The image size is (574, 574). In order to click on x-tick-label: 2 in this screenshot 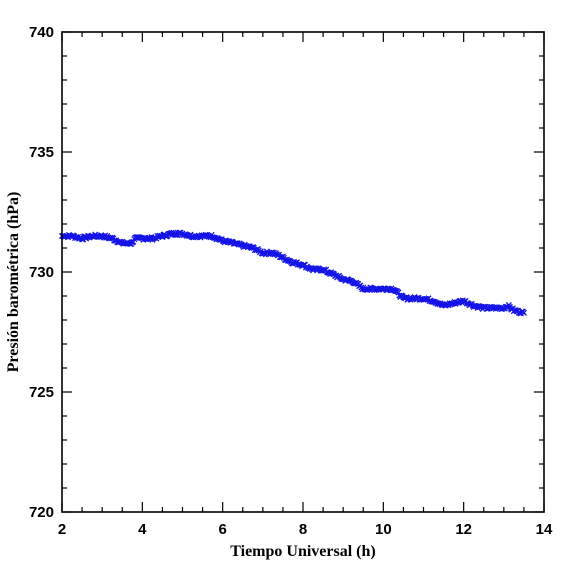, I will do `click(62, 529)`.